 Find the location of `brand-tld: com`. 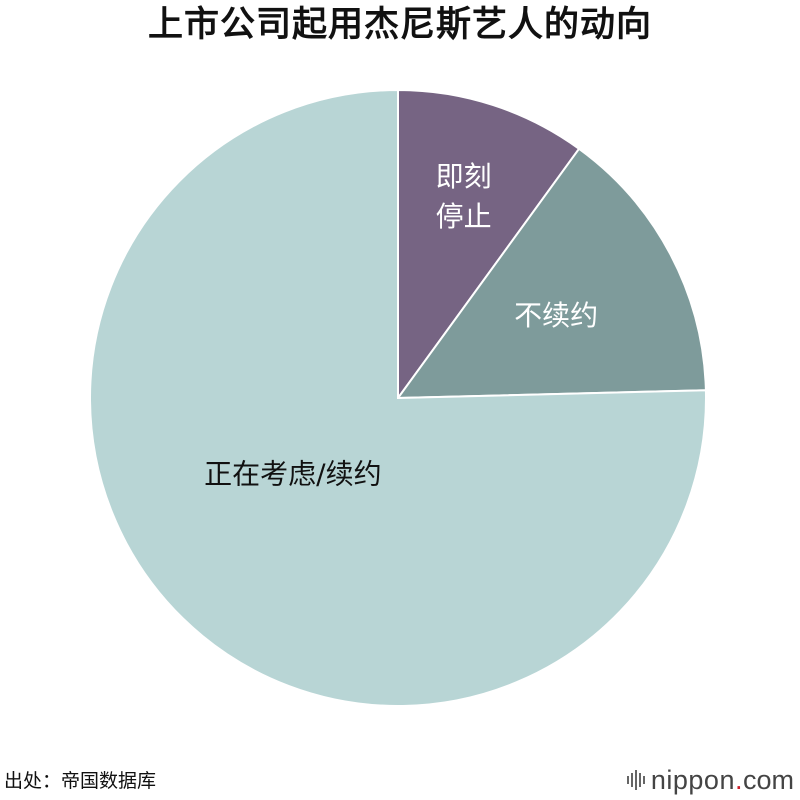

brand-tld: com is located at coordinates (768, 779).